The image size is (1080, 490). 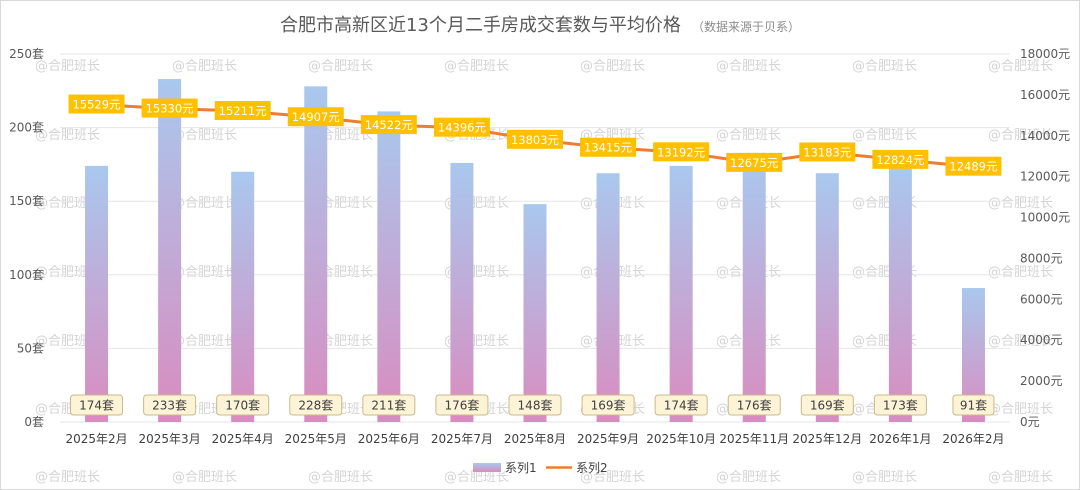 I want to click on left-tick-label: 50套, so click(x=30, y=348).